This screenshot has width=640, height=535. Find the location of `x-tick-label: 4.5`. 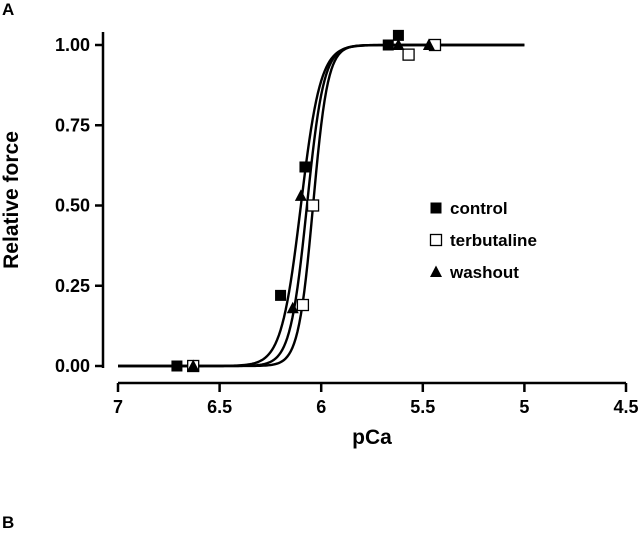

x-tick-label: 4.5 is located at coordinates (625, 407).